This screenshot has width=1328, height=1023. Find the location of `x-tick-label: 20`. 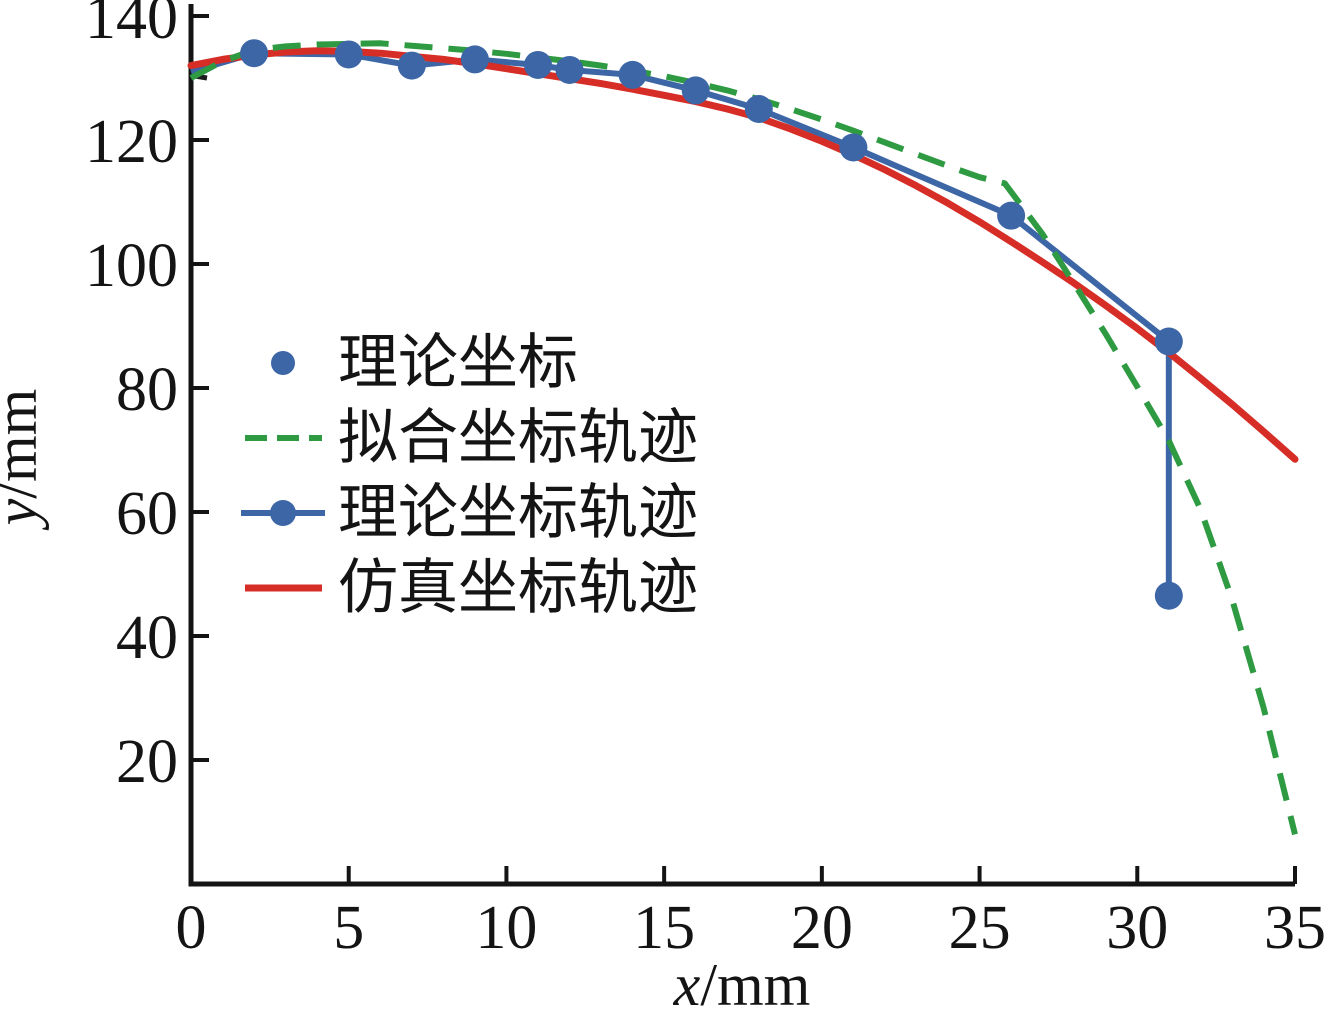

x-tick-label: 20 is located at coordinates (822, 928).